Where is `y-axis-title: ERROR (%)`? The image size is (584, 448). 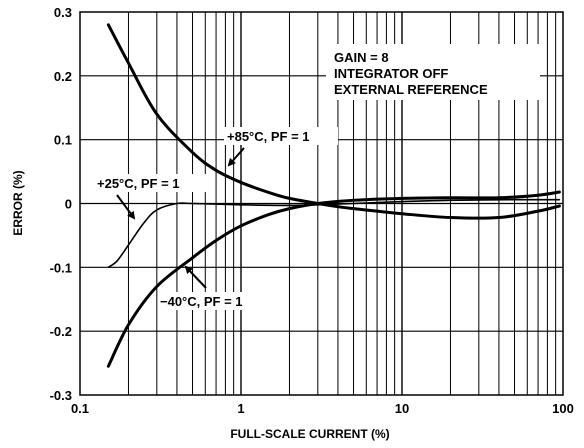
y-axis-title: ERROR (%) is located at coordinates (18, 202).